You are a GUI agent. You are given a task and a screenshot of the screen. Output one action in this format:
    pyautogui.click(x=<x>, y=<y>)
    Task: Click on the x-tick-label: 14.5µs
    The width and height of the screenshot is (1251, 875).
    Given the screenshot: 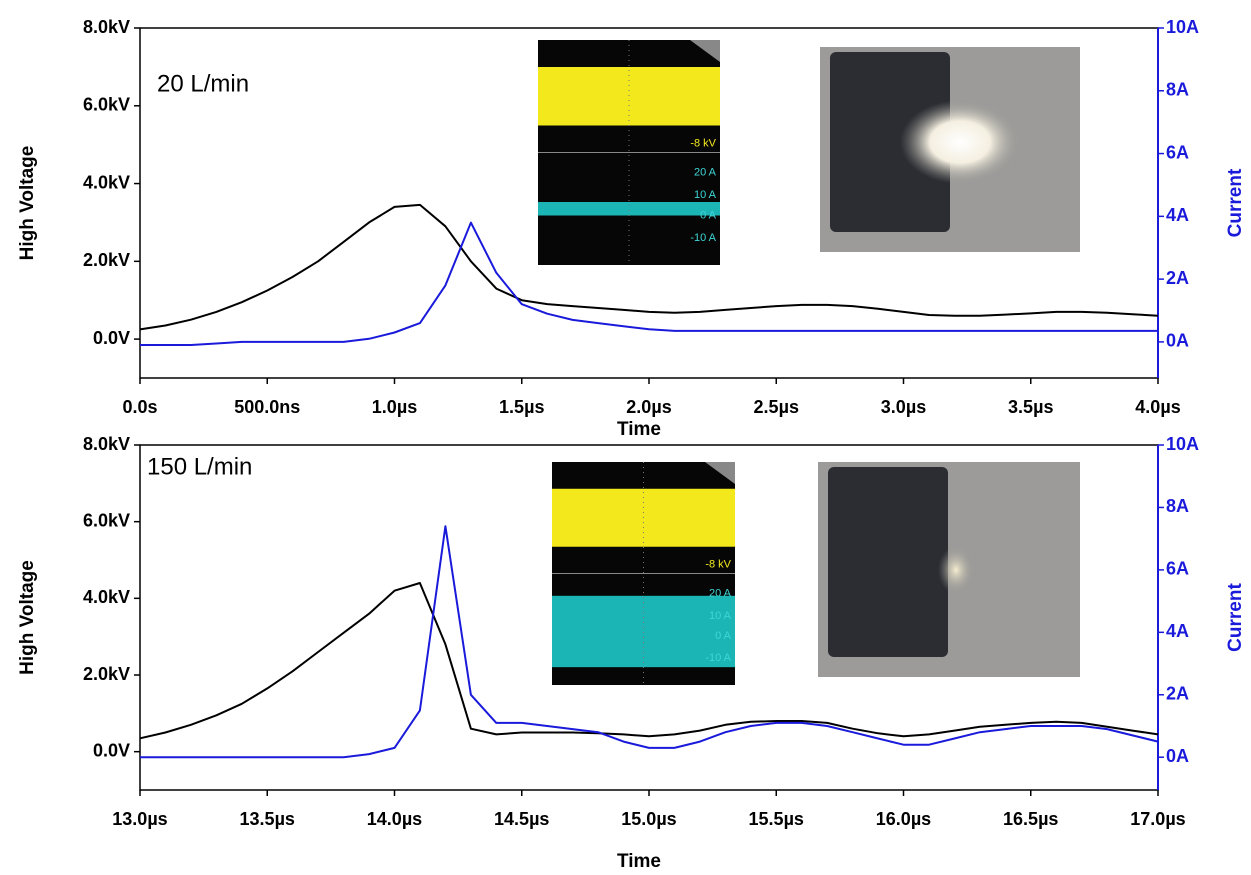 What is the action you would take?
    pyautogui.click(x=521, y=819)
    